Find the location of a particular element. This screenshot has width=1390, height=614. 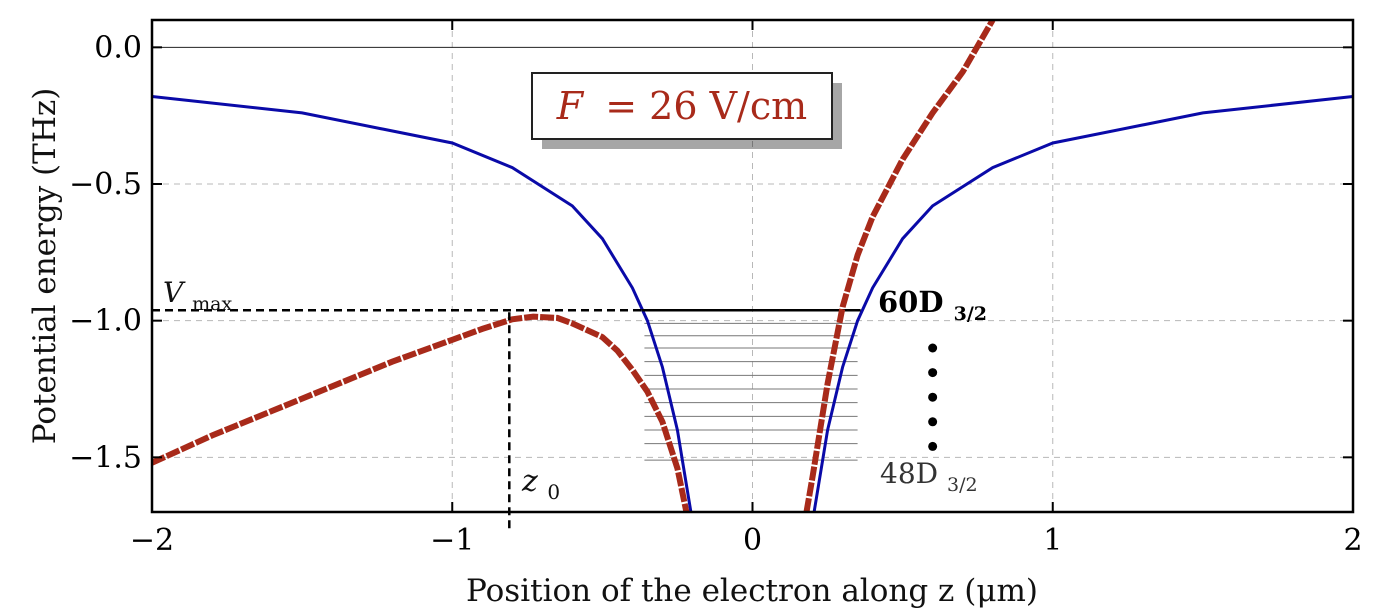

field-curve-right is located at coordinates (899, 266).